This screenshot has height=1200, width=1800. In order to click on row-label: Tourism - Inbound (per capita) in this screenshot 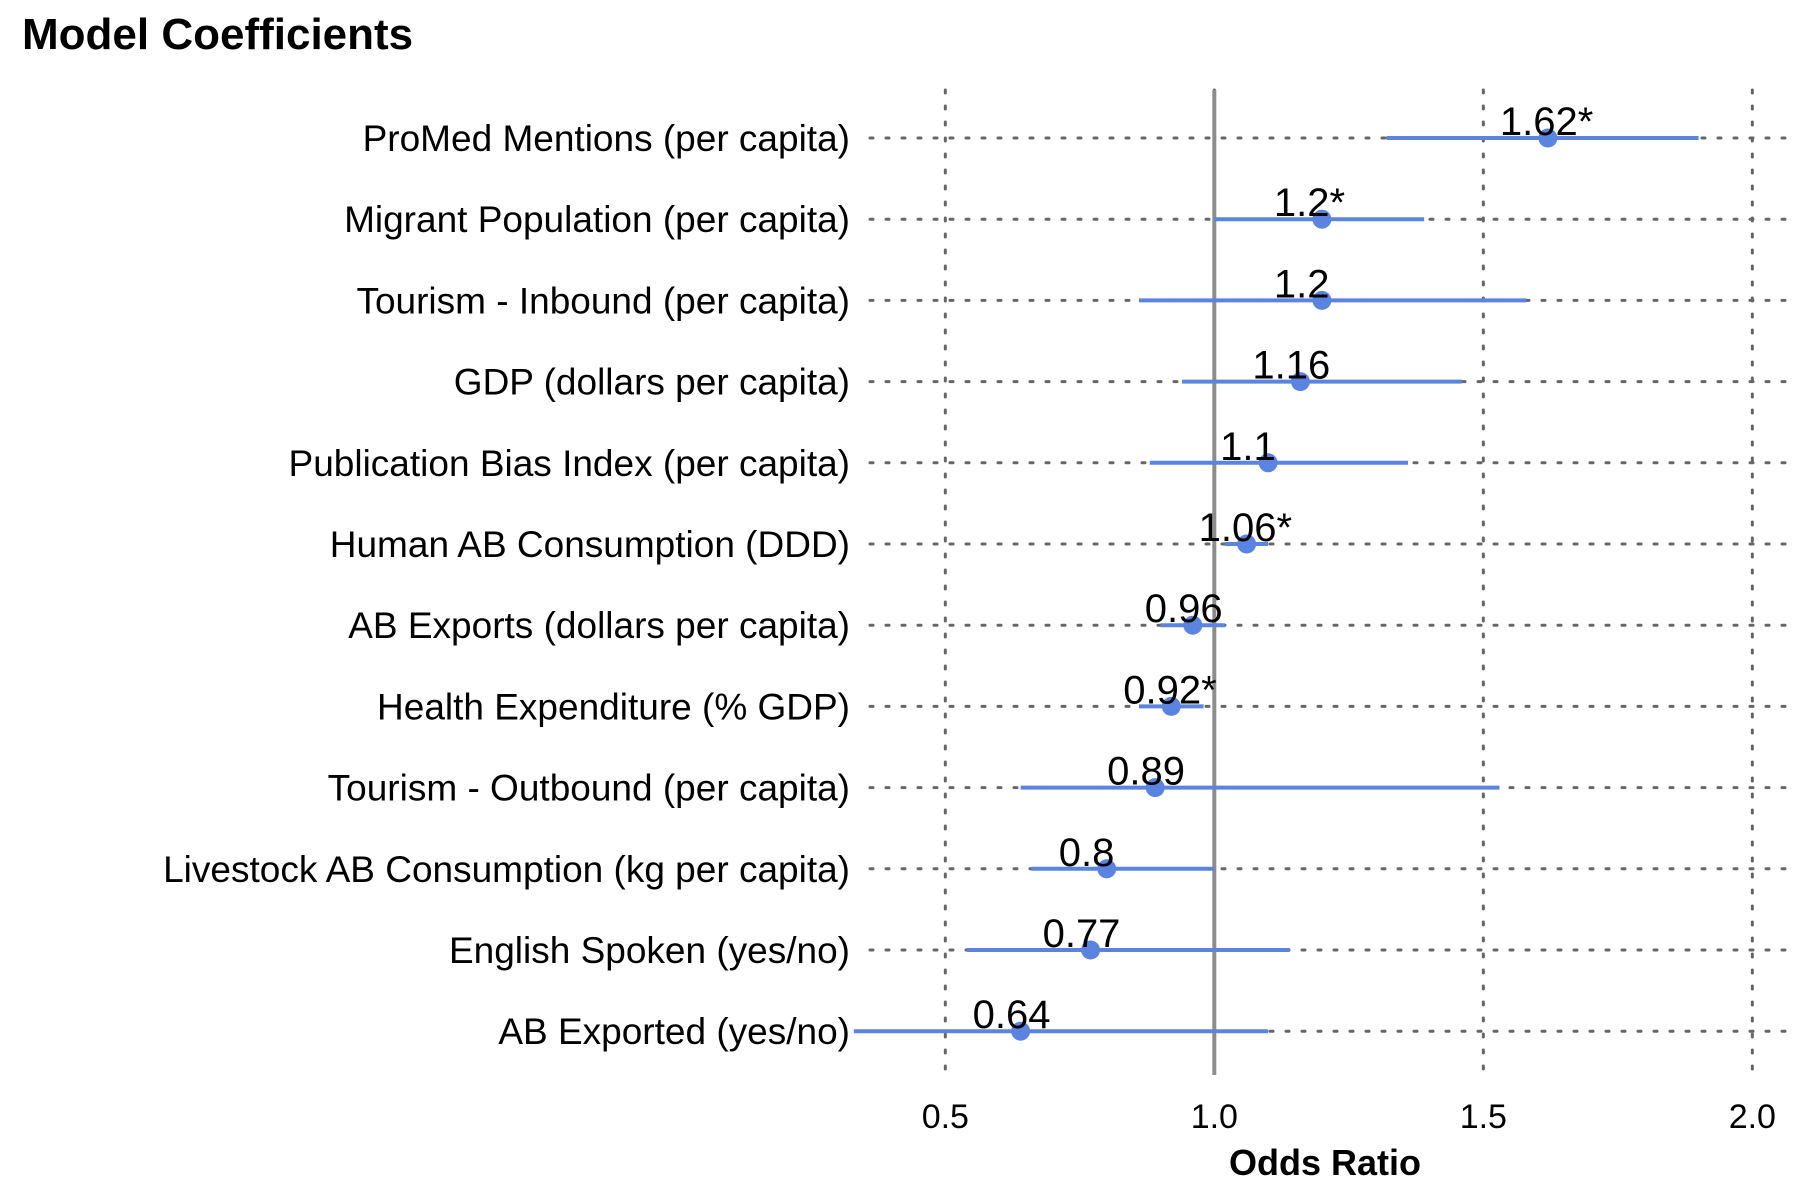, I will do `click(603, 300)`.